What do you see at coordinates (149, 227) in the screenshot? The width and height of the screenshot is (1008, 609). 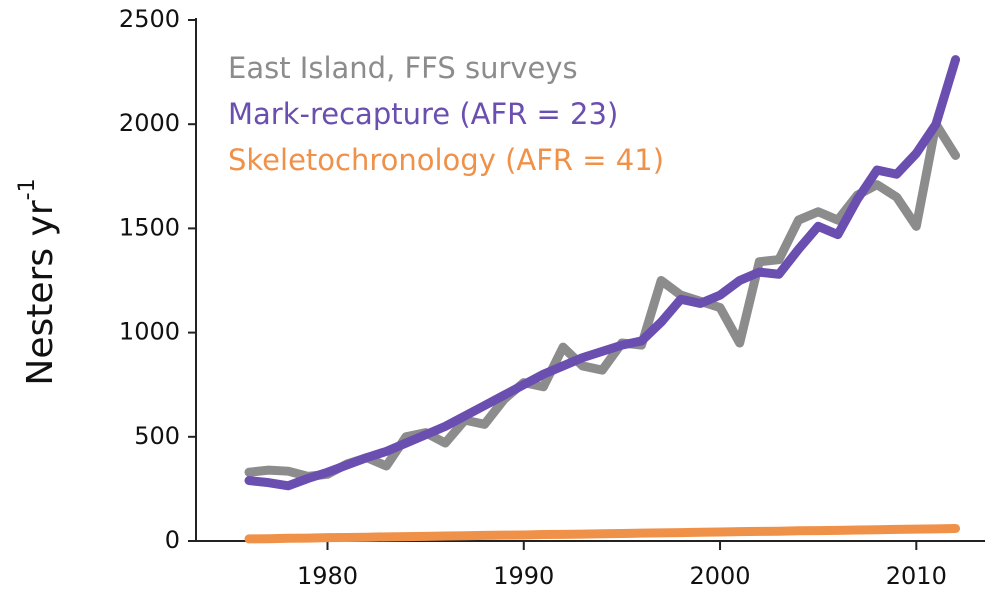 I see `y-tick-label: 1500` at bounding box center [149, 227].